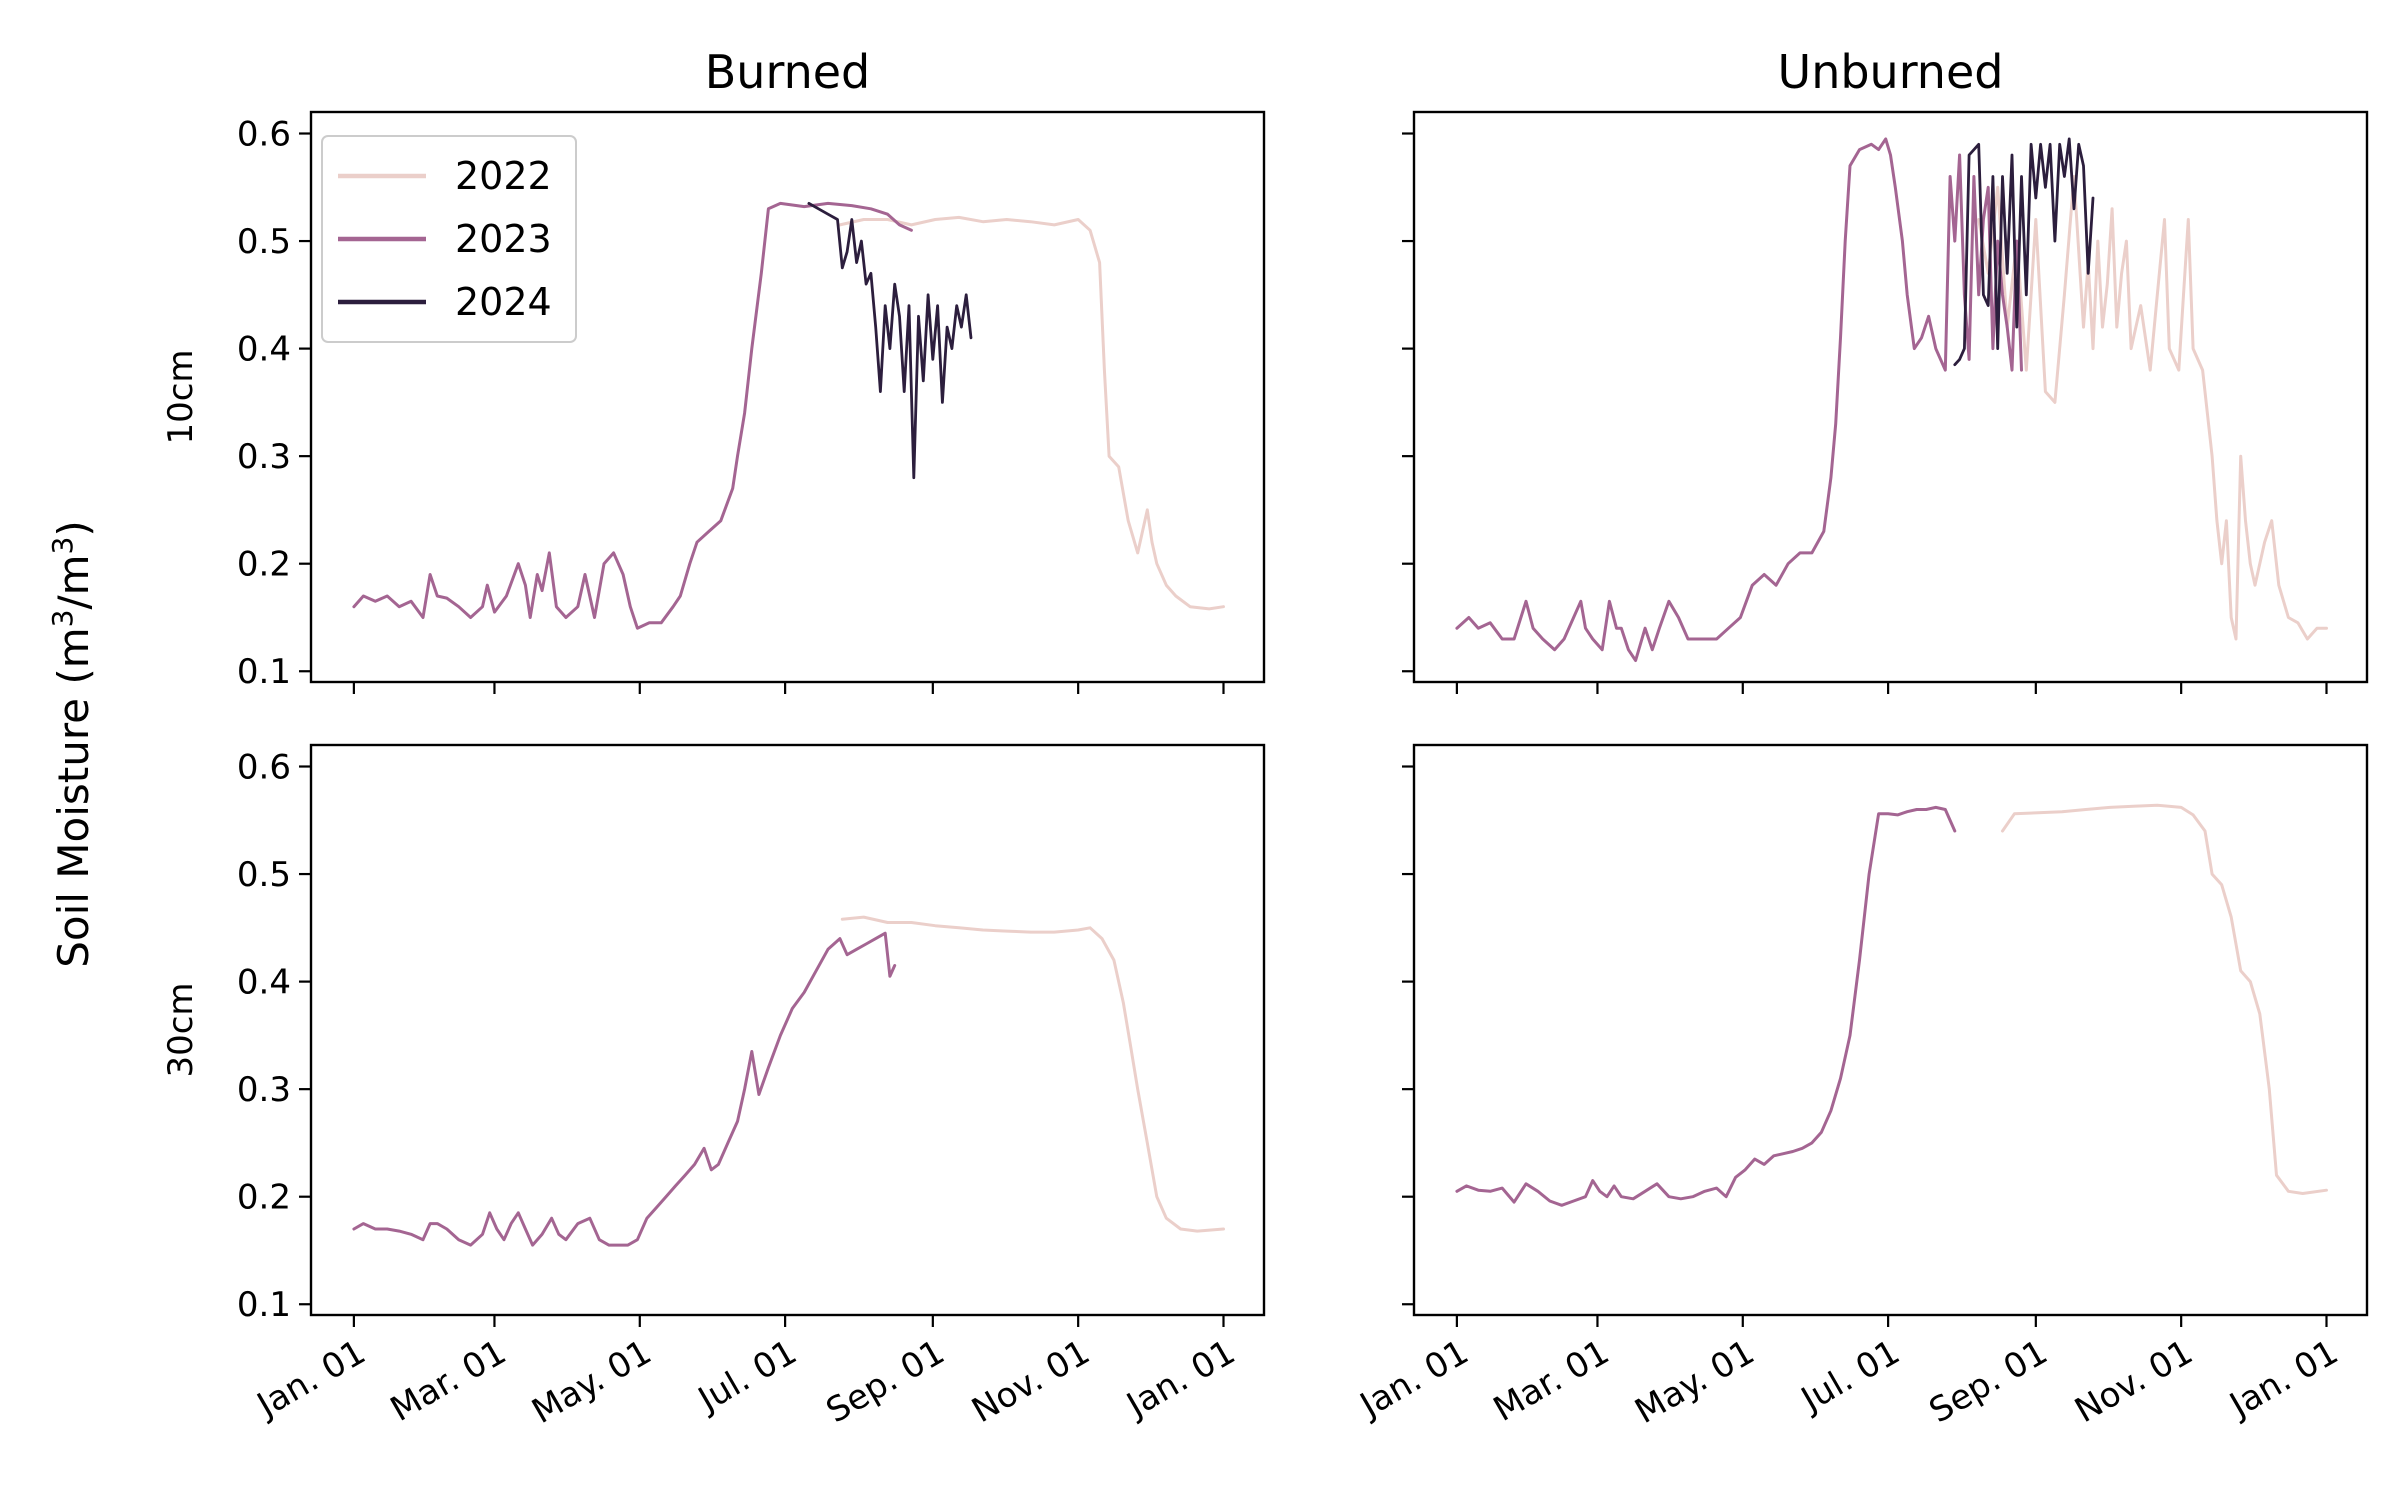  I want to click on series-line-unburned-30cm-2022, so click(2164, 999).